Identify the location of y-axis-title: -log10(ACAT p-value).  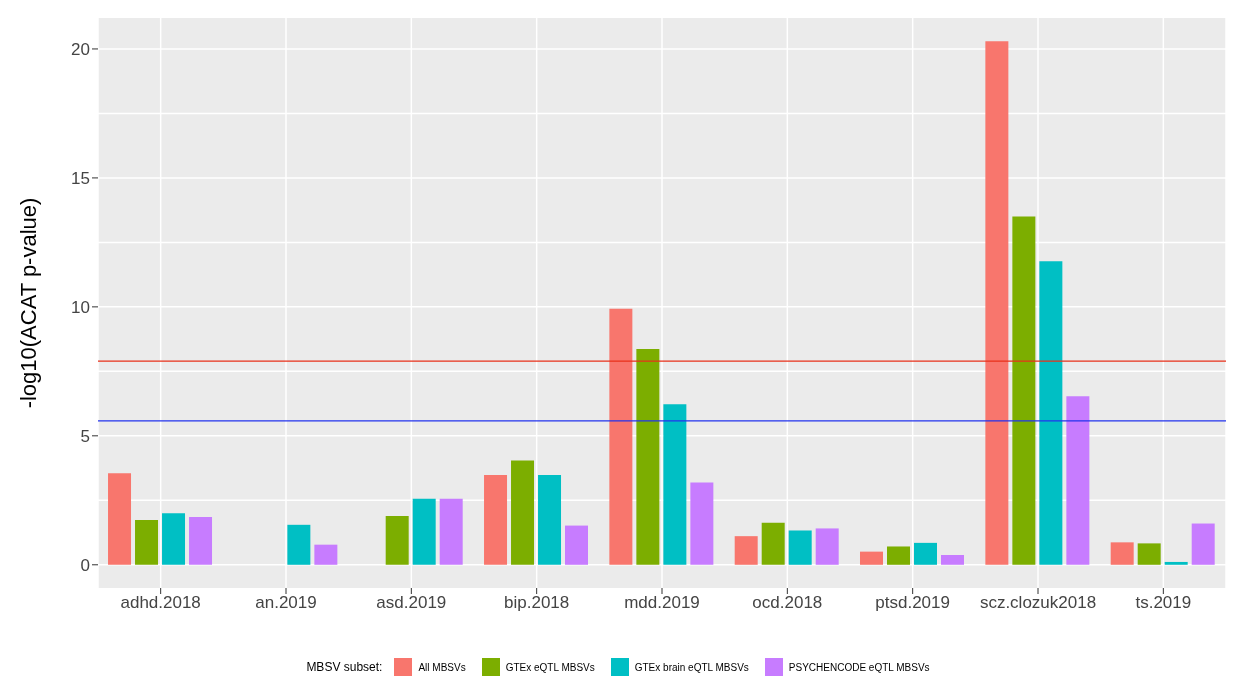
(28, 303).